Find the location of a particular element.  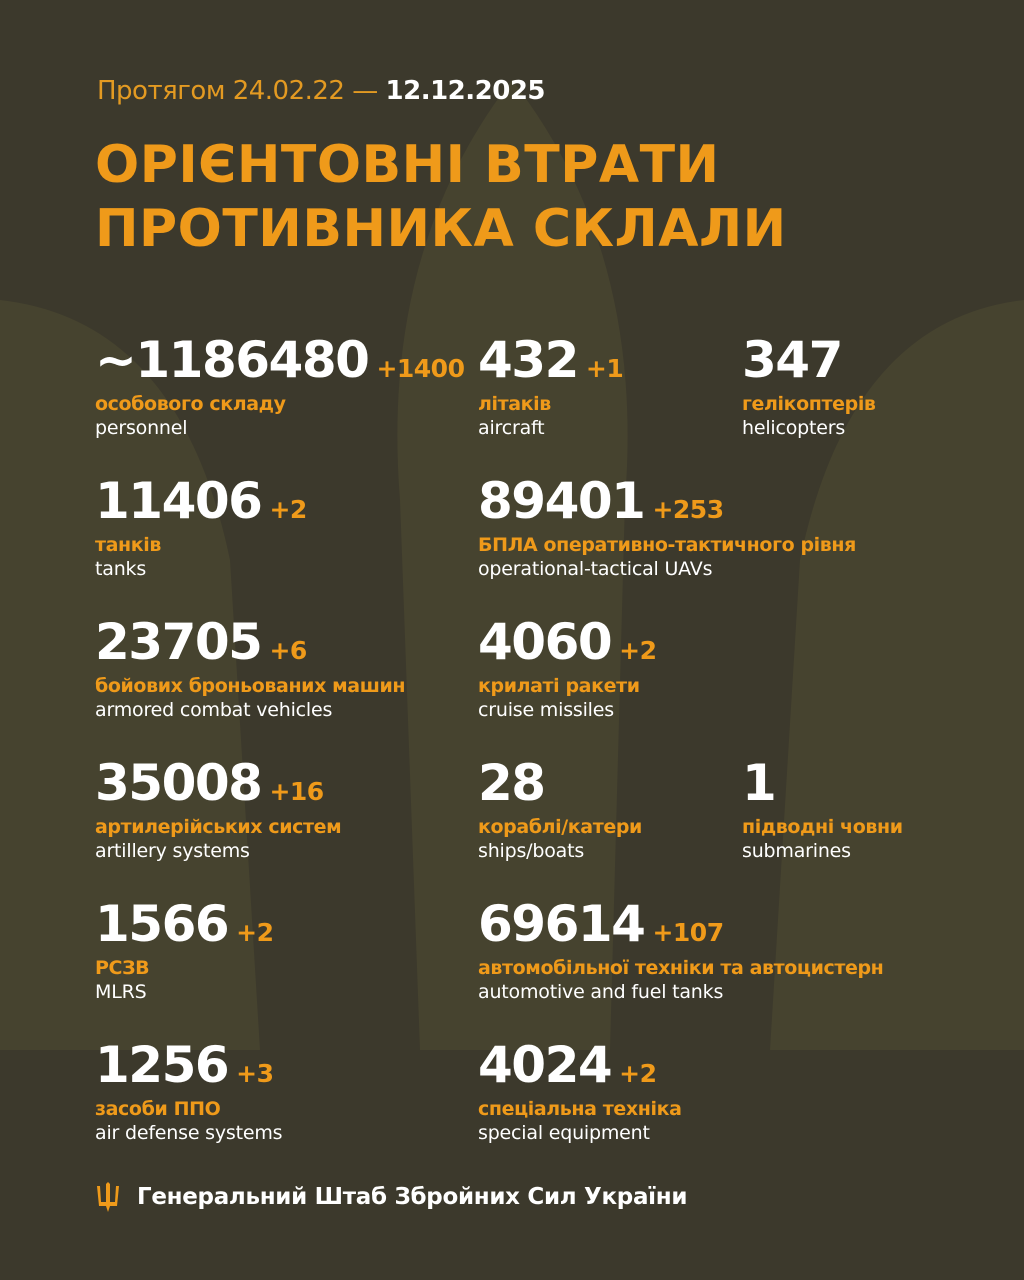

stat-value: 432 is located at coordinates (528, 360).